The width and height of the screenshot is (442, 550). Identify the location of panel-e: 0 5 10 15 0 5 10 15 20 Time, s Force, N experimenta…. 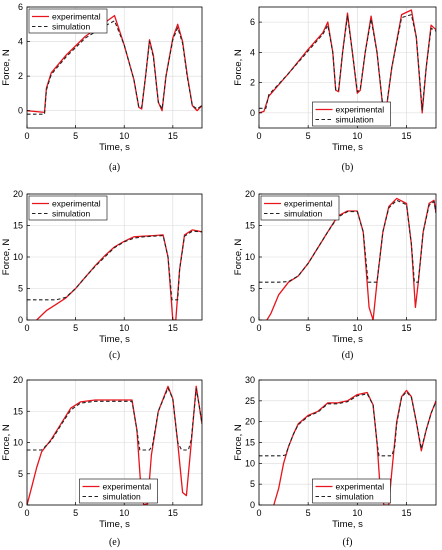
(102, 461).